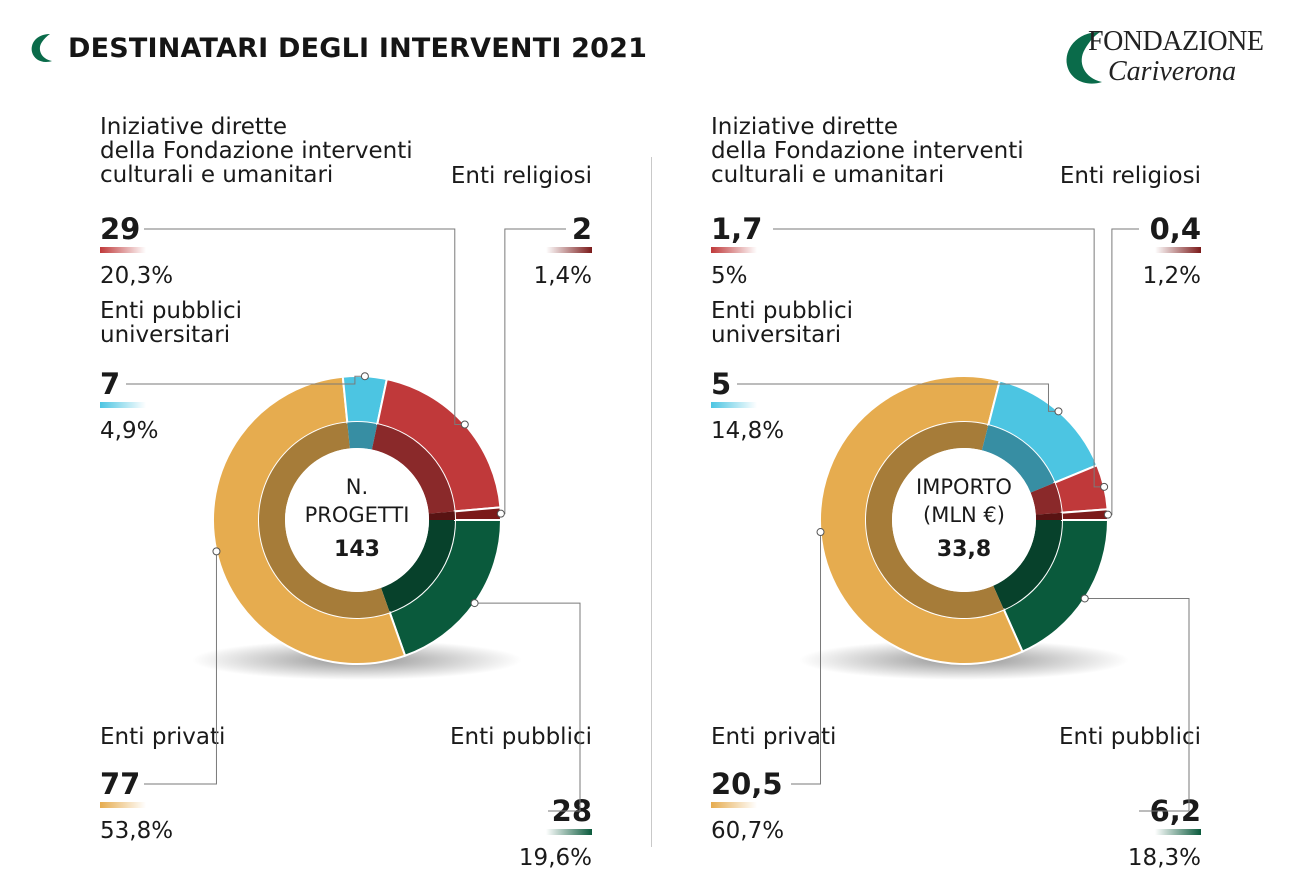 The width and height of the screenshot is (1300, 880). What do you see at coordinates (964, 549) in the screenshot?
I see `center-total-value: 33,8` at bounding box center [964, 549].